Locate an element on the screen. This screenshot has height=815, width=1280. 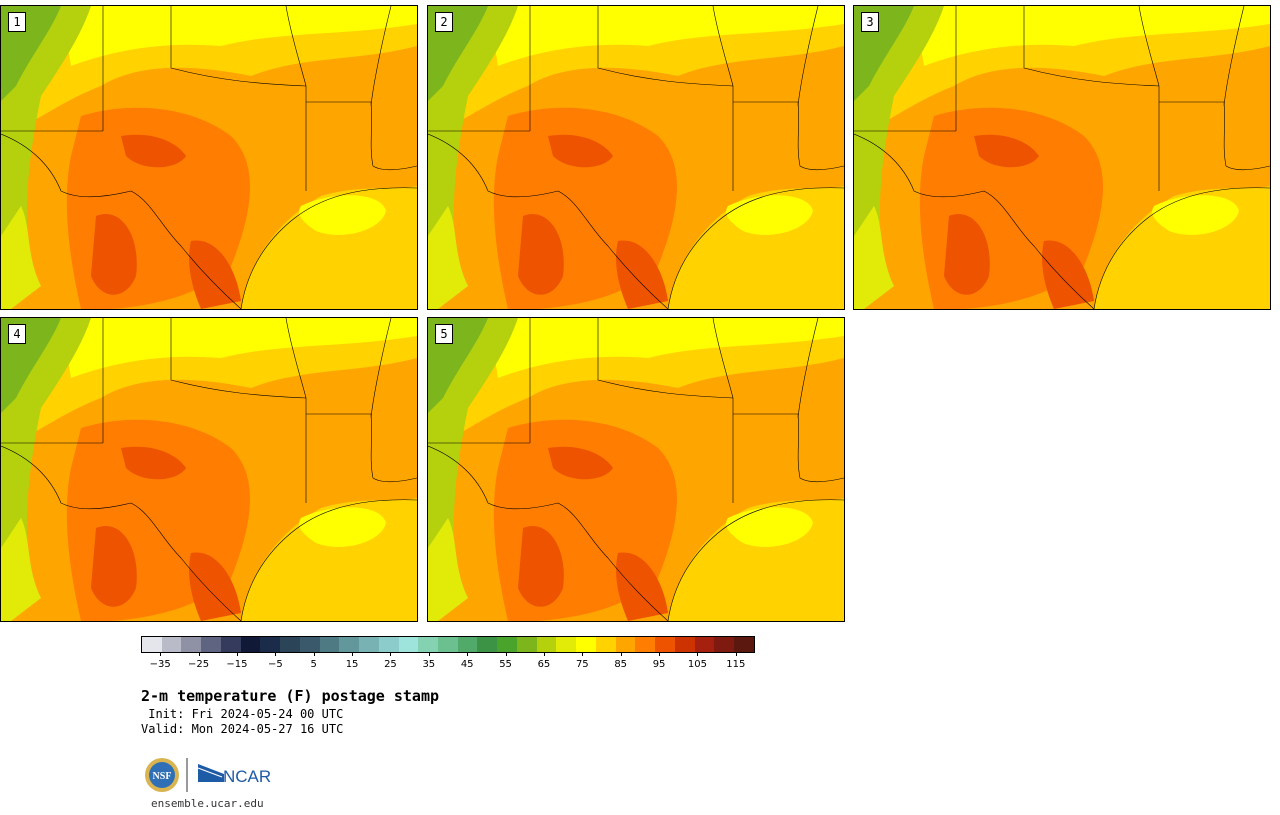
nsf-logo: NSF is located at coordinates (162, 775).